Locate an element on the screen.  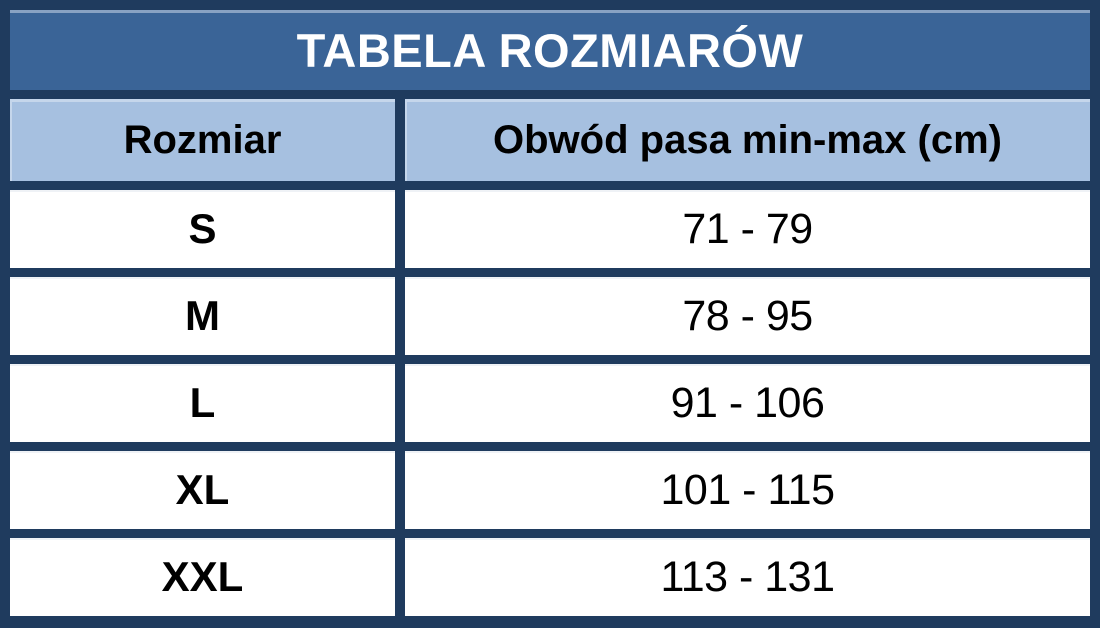
size-cell: XXL is located at coordinates (202, 577).